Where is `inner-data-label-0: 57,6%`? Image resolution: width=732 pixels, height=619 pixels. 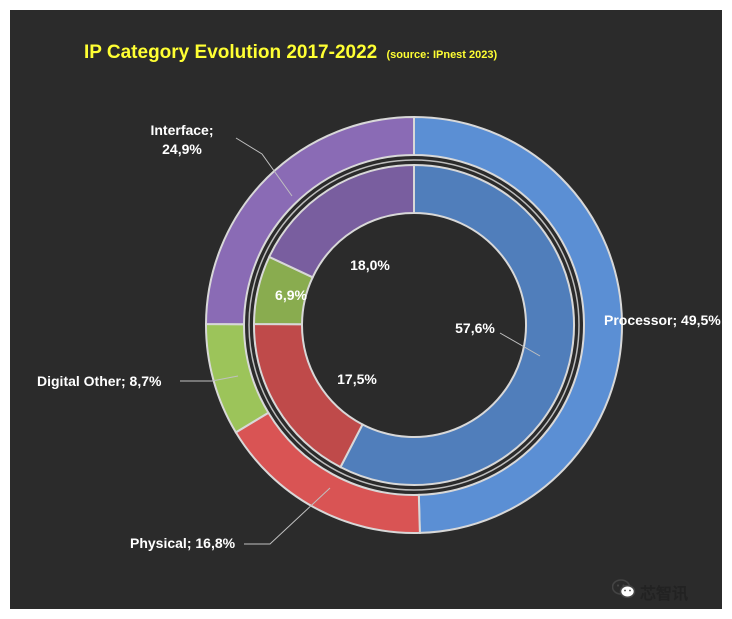
inner-data-label-0: 57,6% is located at coordinates (475, 328).